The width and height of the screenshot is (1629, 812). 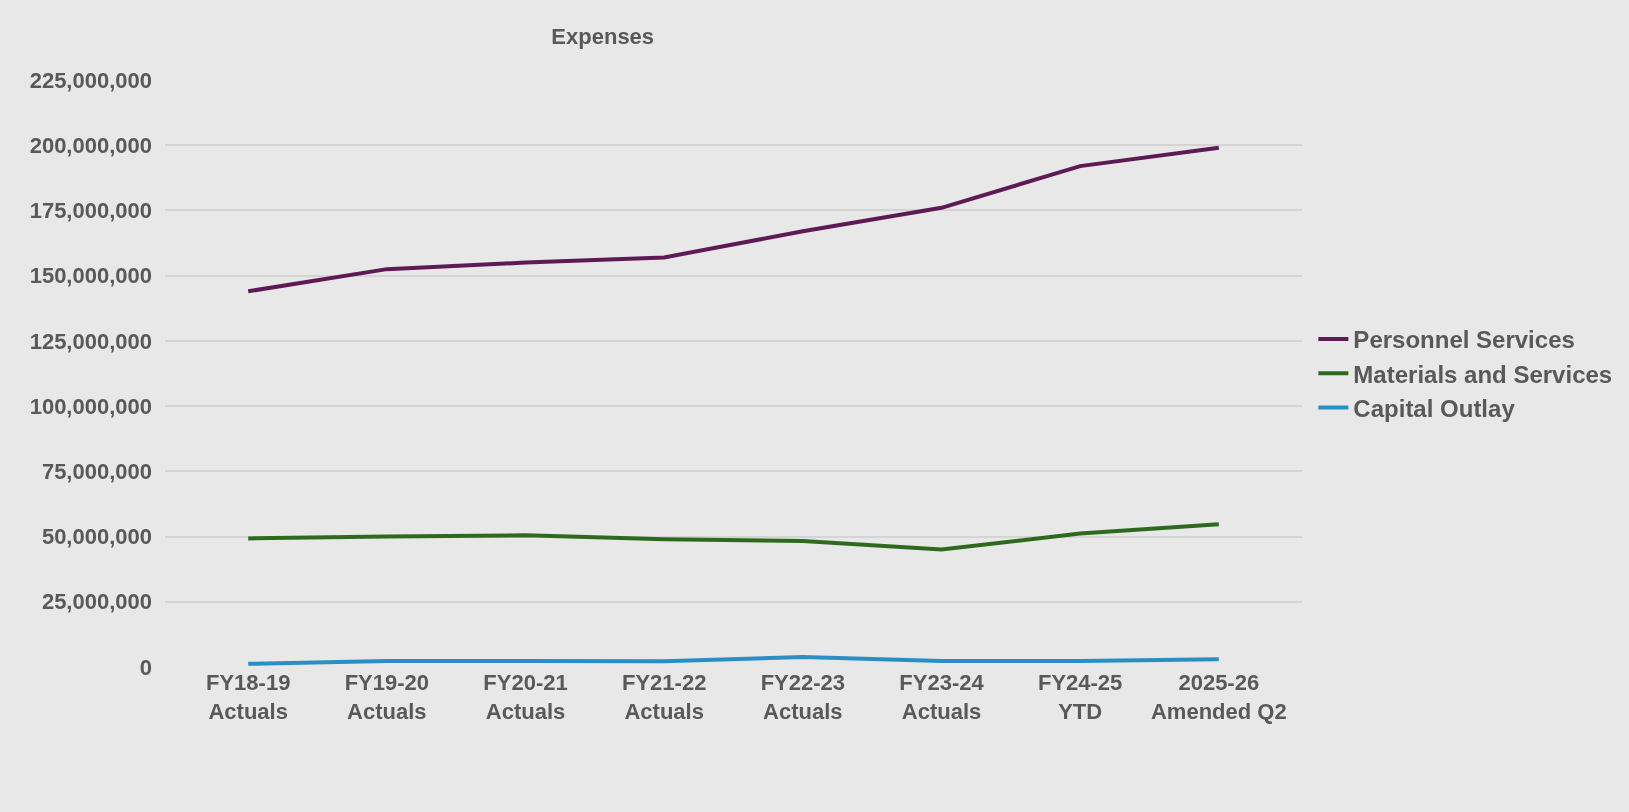 What do you see at coordinates (96, 537) in the screenshot?
I see `y-tick-label: 50,000,000` at bounding box center [96, 537].